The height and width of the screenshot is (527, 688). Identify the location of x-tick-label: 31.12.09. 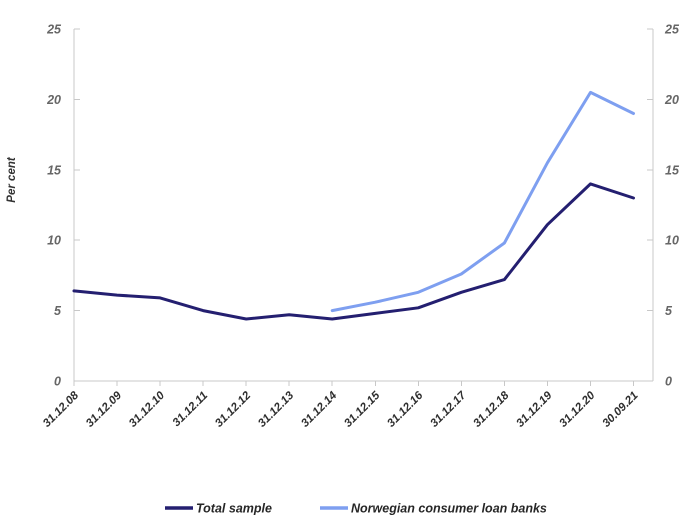
(104, 409).